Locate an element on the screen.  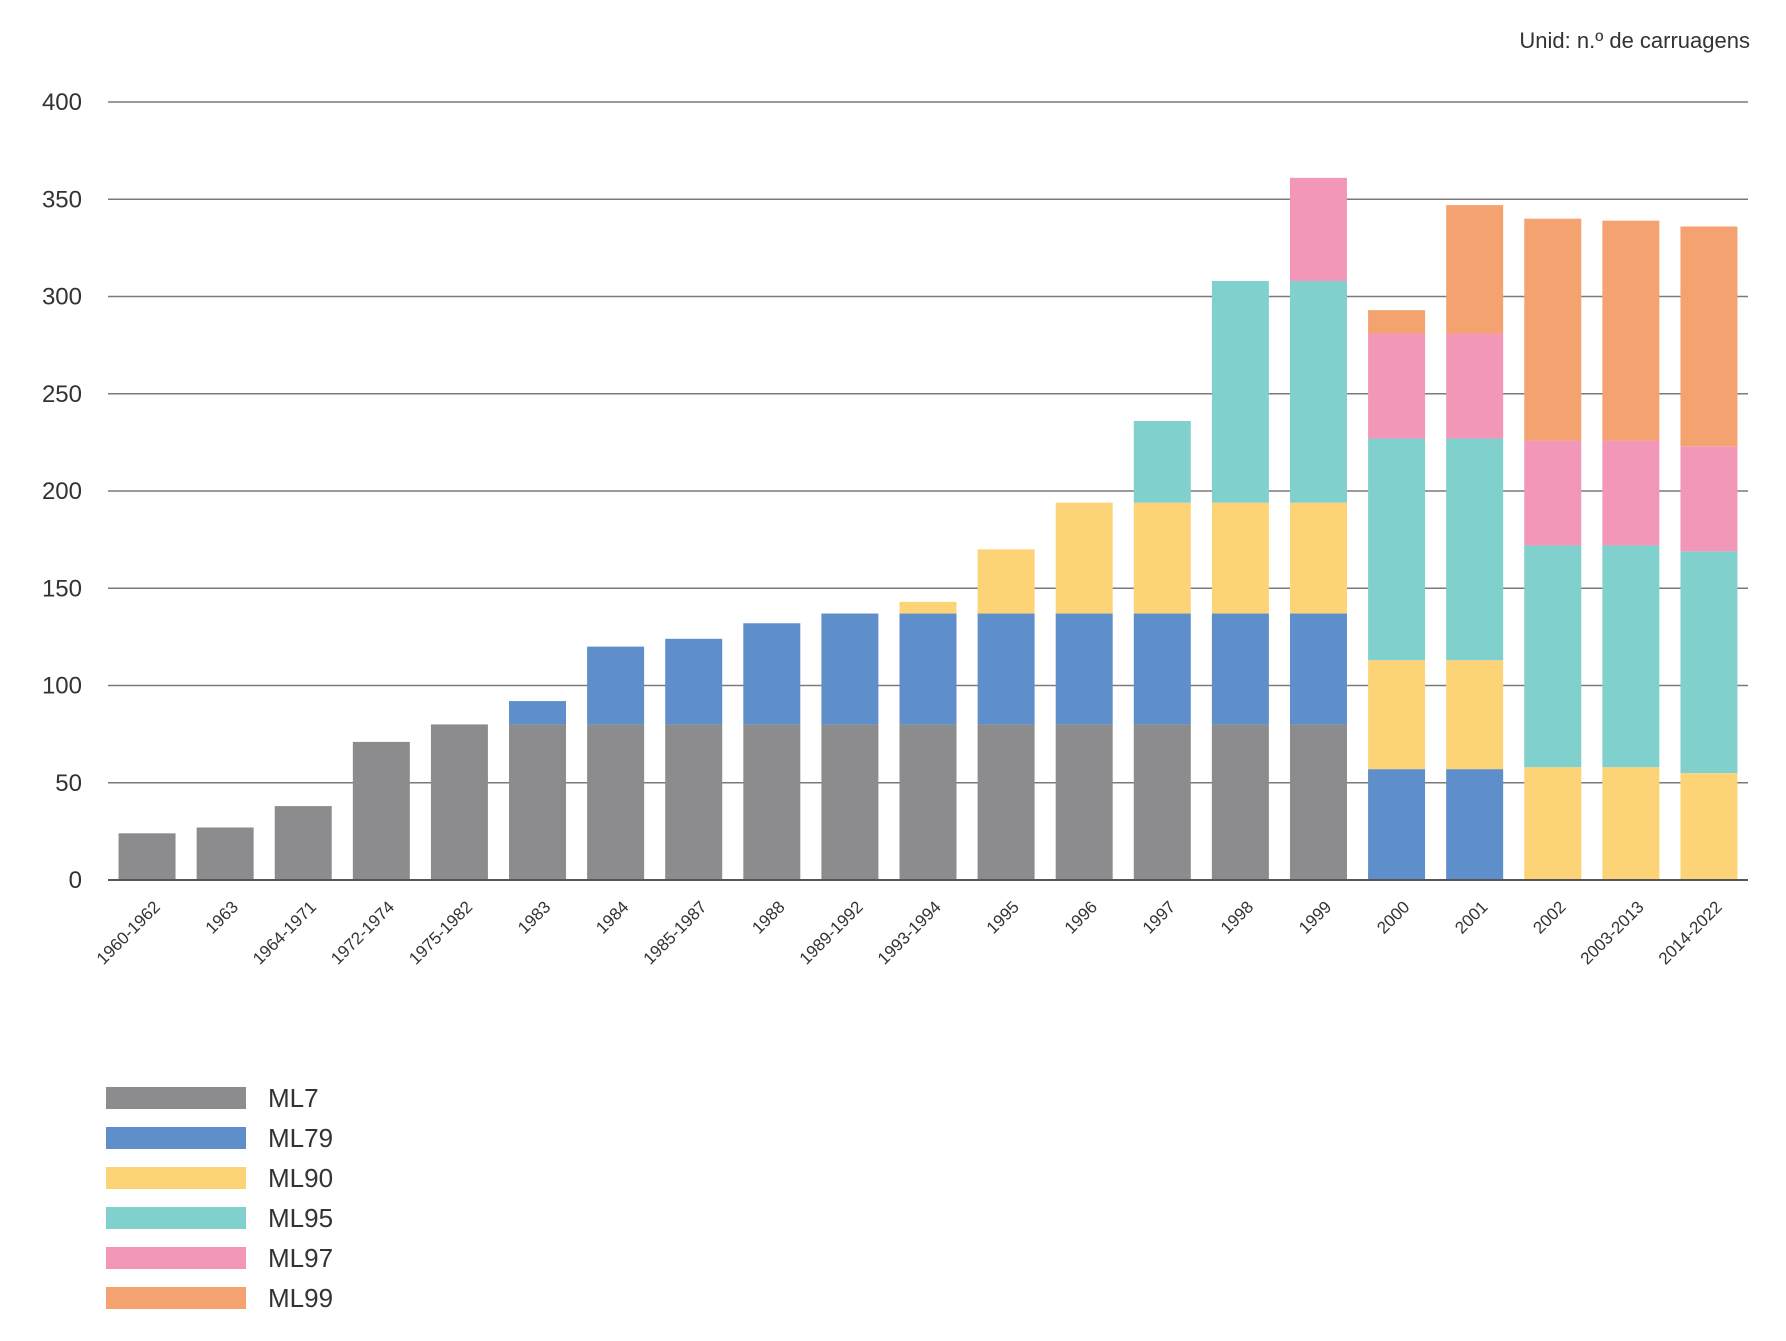
x-tick-label: 1984 is located at coordinates (612, 917).